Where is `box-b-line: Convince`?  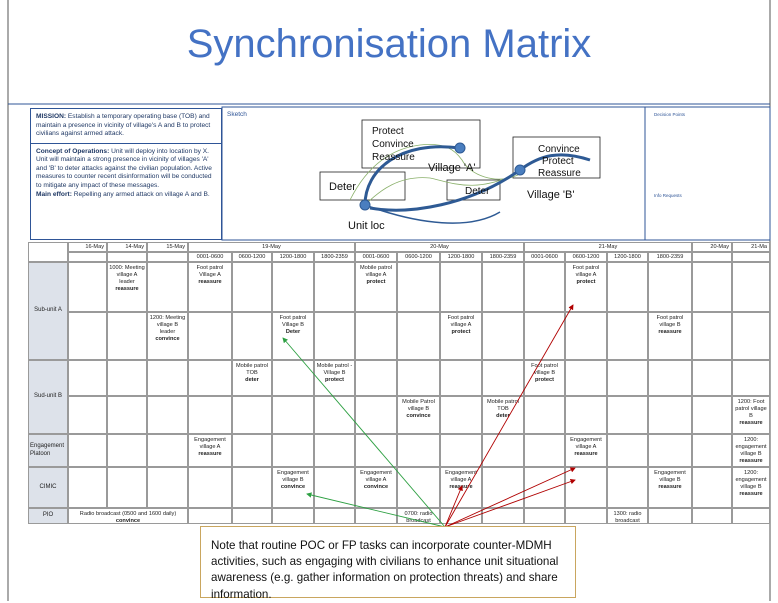 box-b-line: Convince is located at coordinates (559, 149).